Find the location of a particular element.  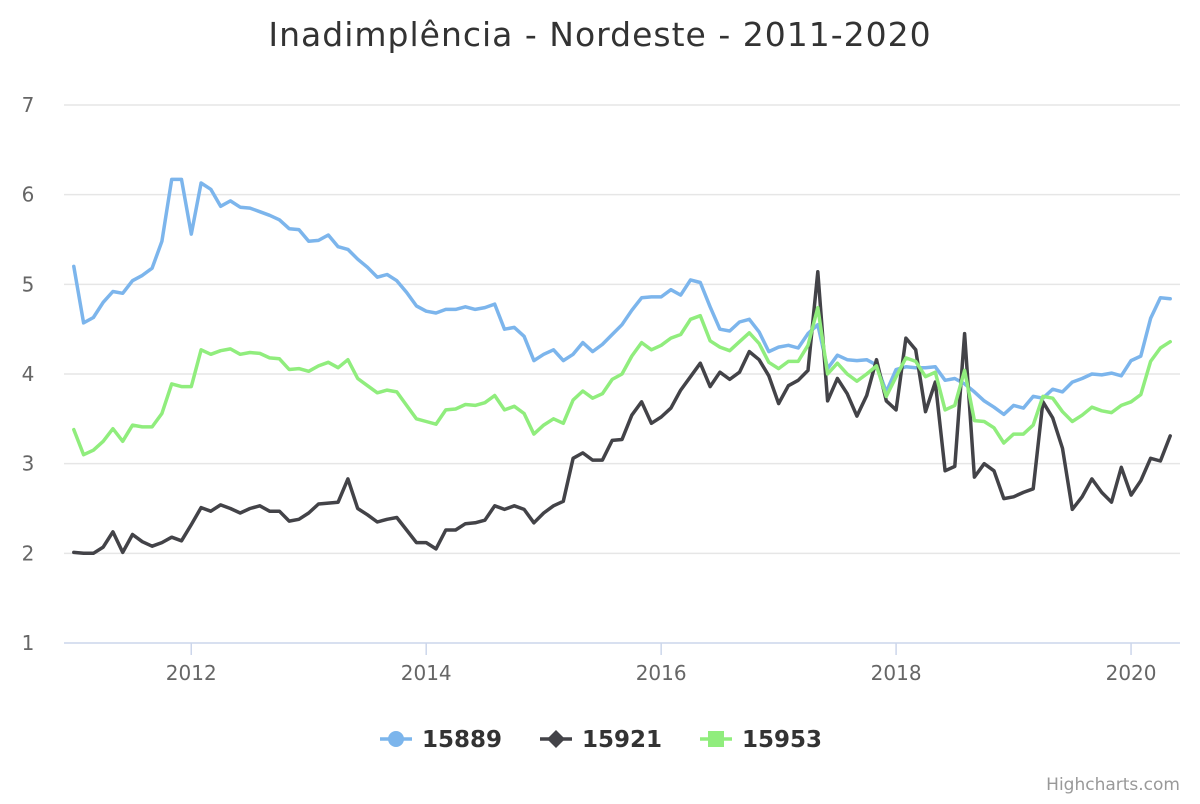

x-tick-label: 2020 is located at coordinates (1131, 673).